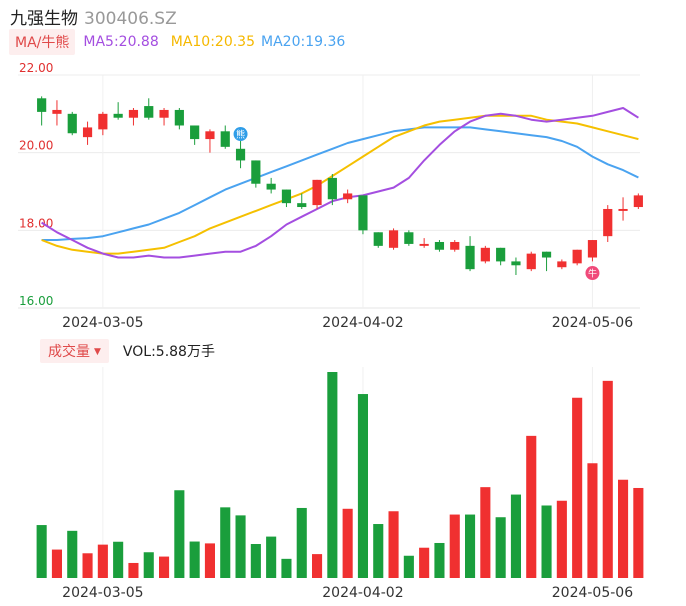  What do you see at coordinates (74, 351) in the screenshot?
I see `volume-selector-button: 成交量 ▼` at bounding box center [74, 351].